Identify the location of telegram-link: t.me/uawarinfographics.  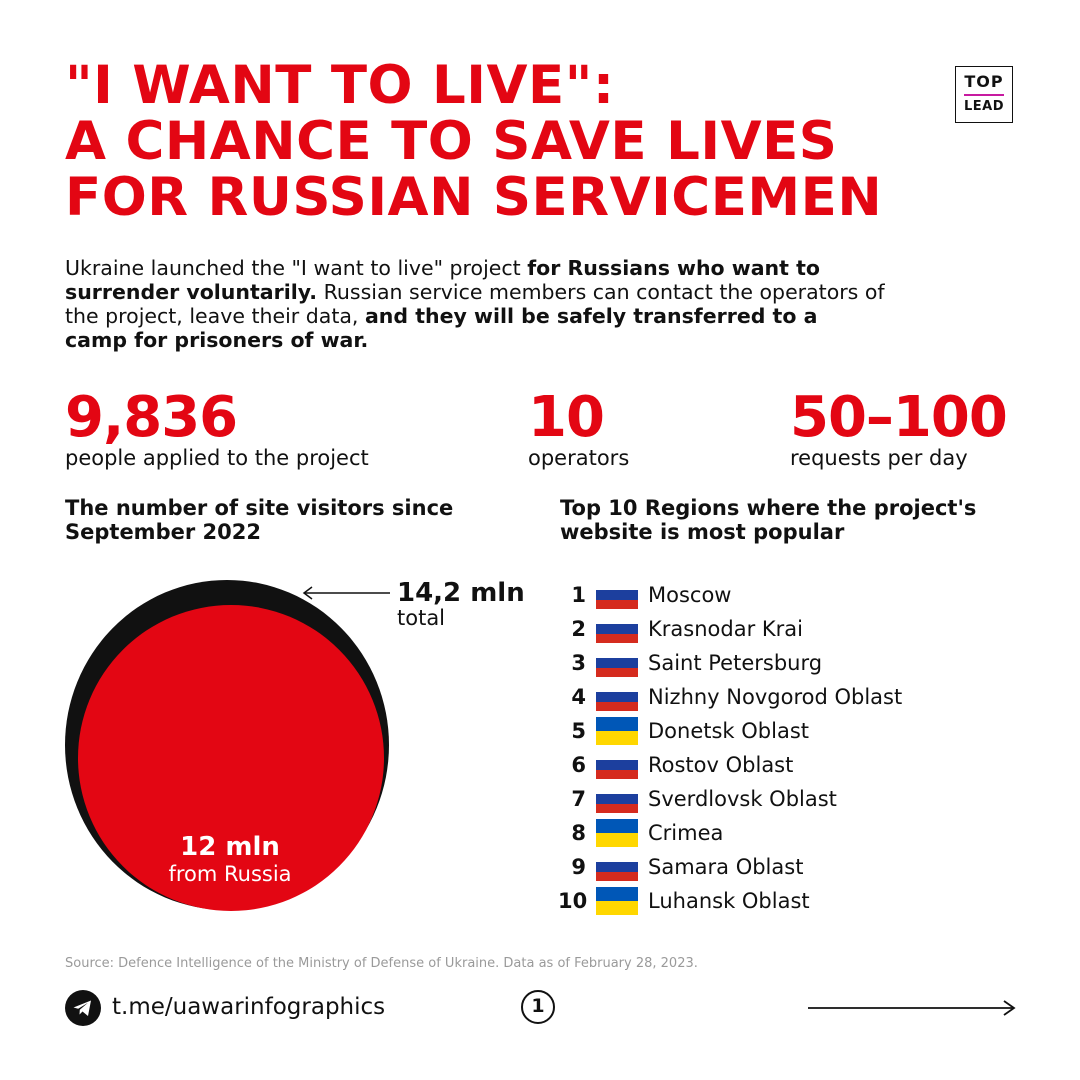
(249, 1007).